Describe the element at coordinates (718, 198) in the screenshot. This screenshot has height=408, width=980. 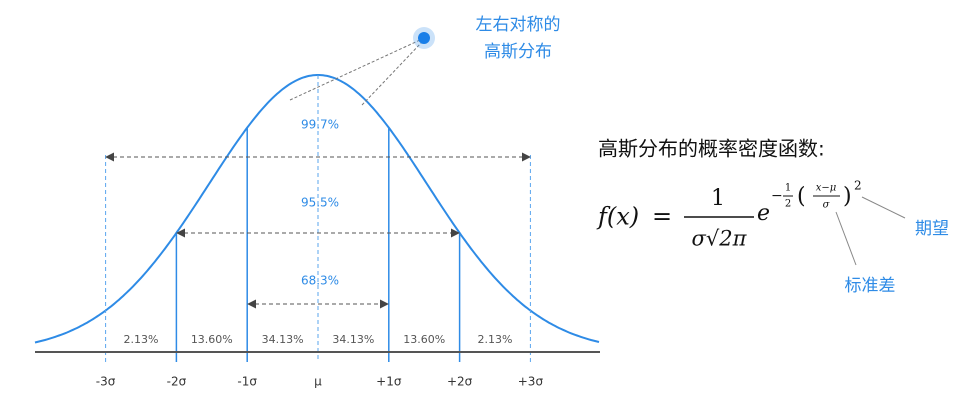
I see `formula-num: 1` at that location.